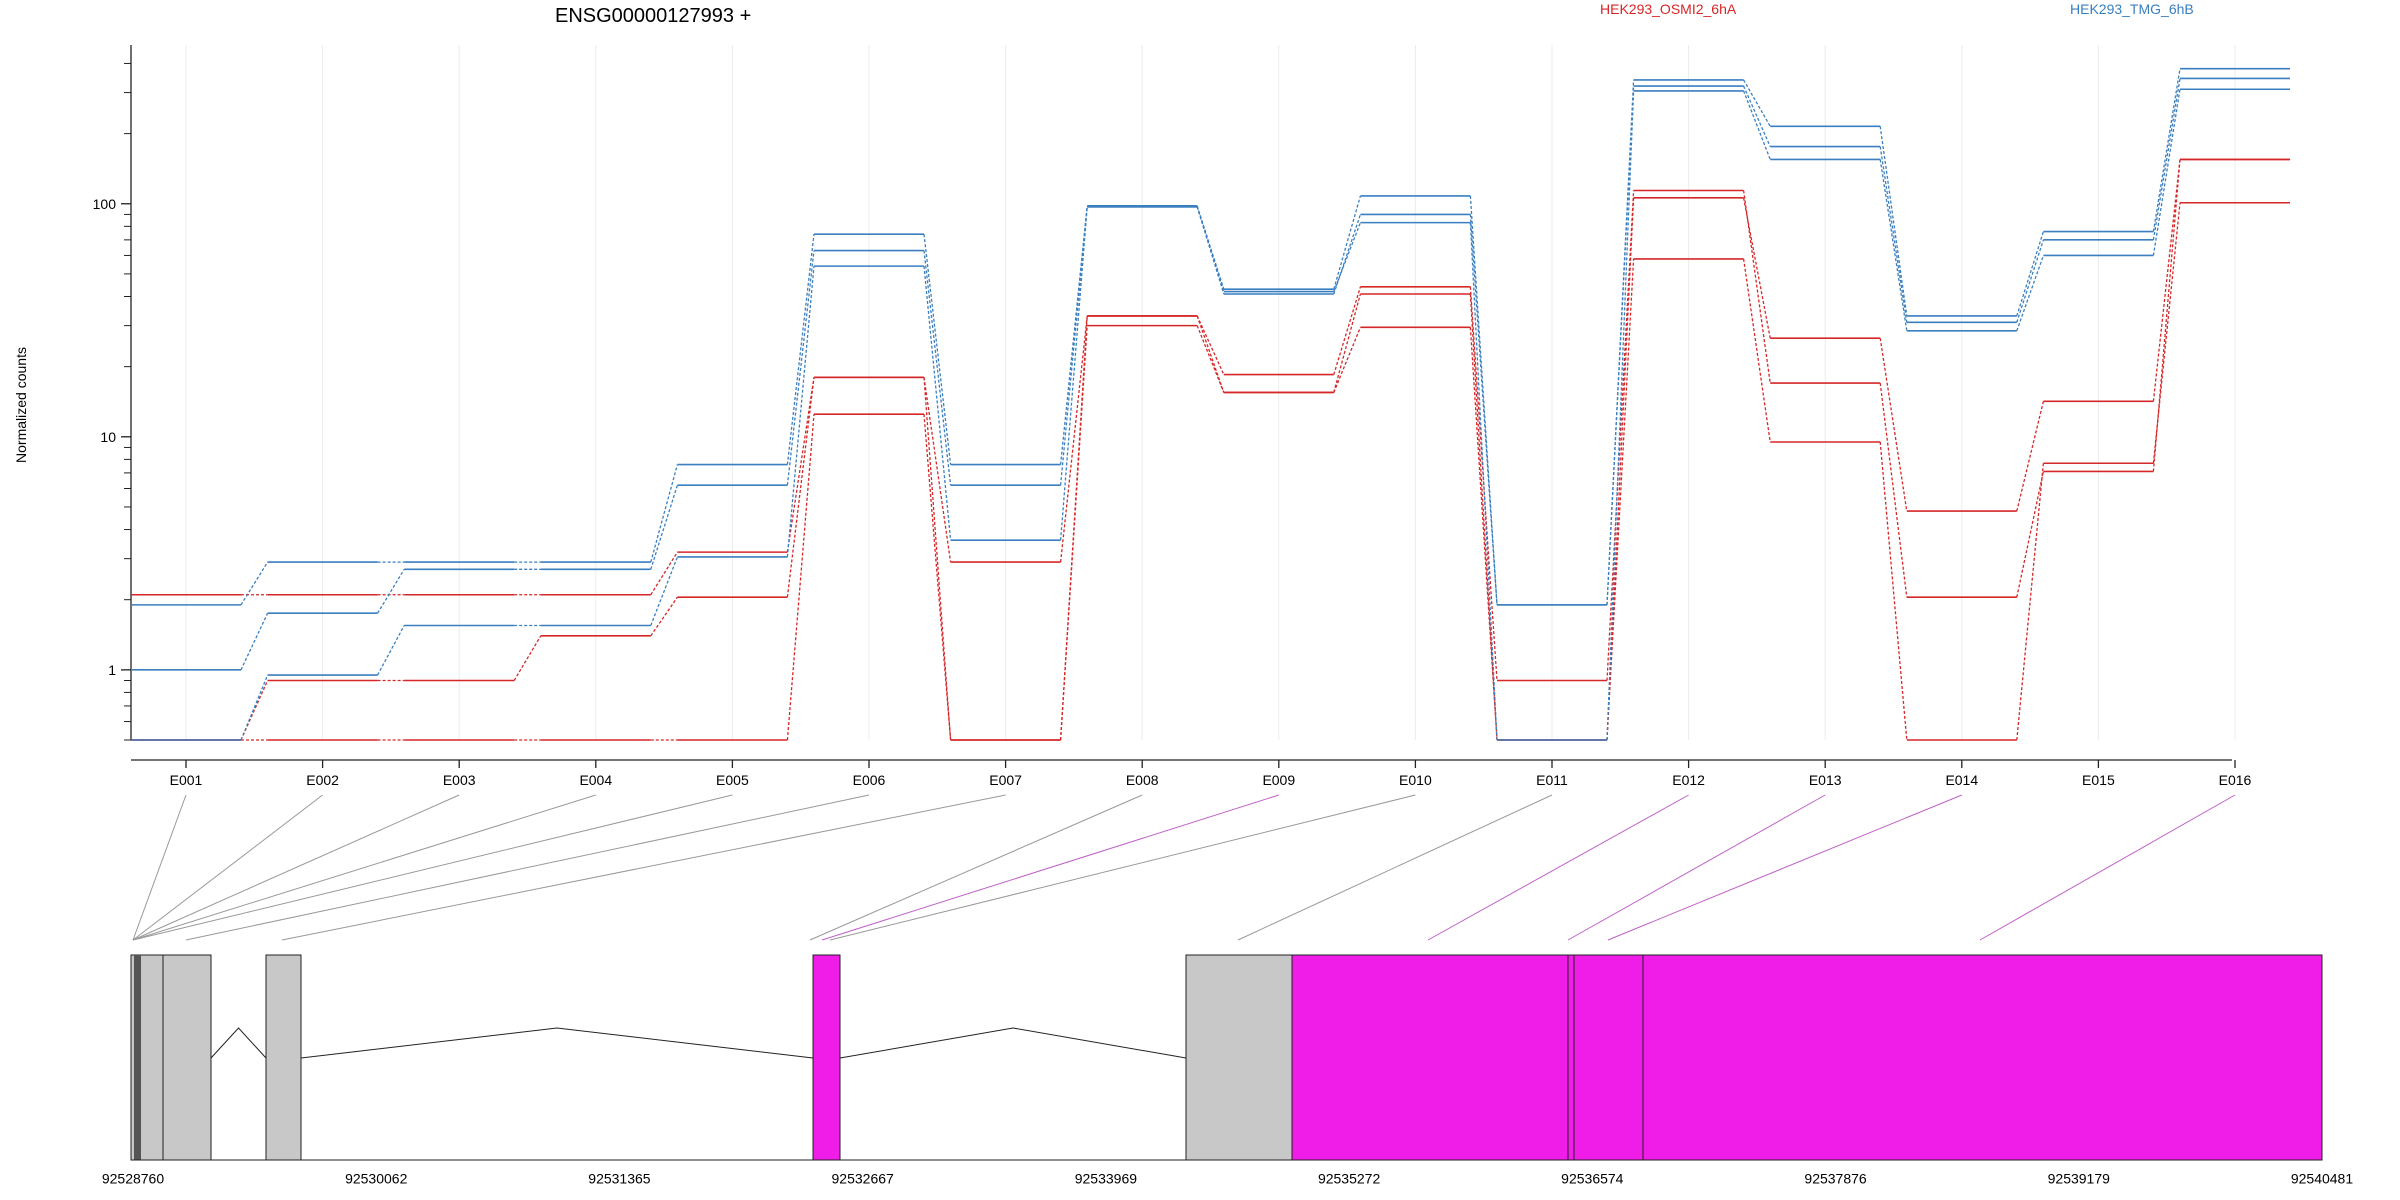 This screenshot has width=2400, height=1200. Describe the element at coordinates (1142, 780) in the screenshot. I see `x-tick-label: E008` at that location.